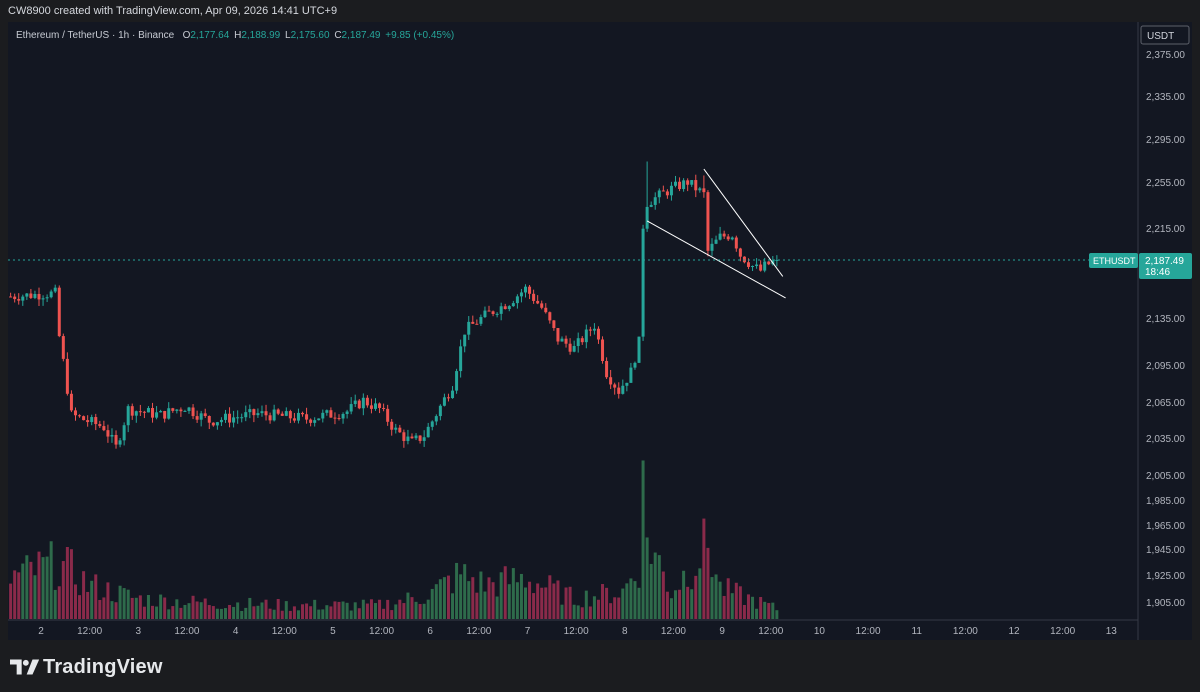 This screenshot has width=1200, height=692. What do you see at coordinates (25, 667) in the screenshot?
I see `tradingview-logo-icon` at bounding box center [25, 667].